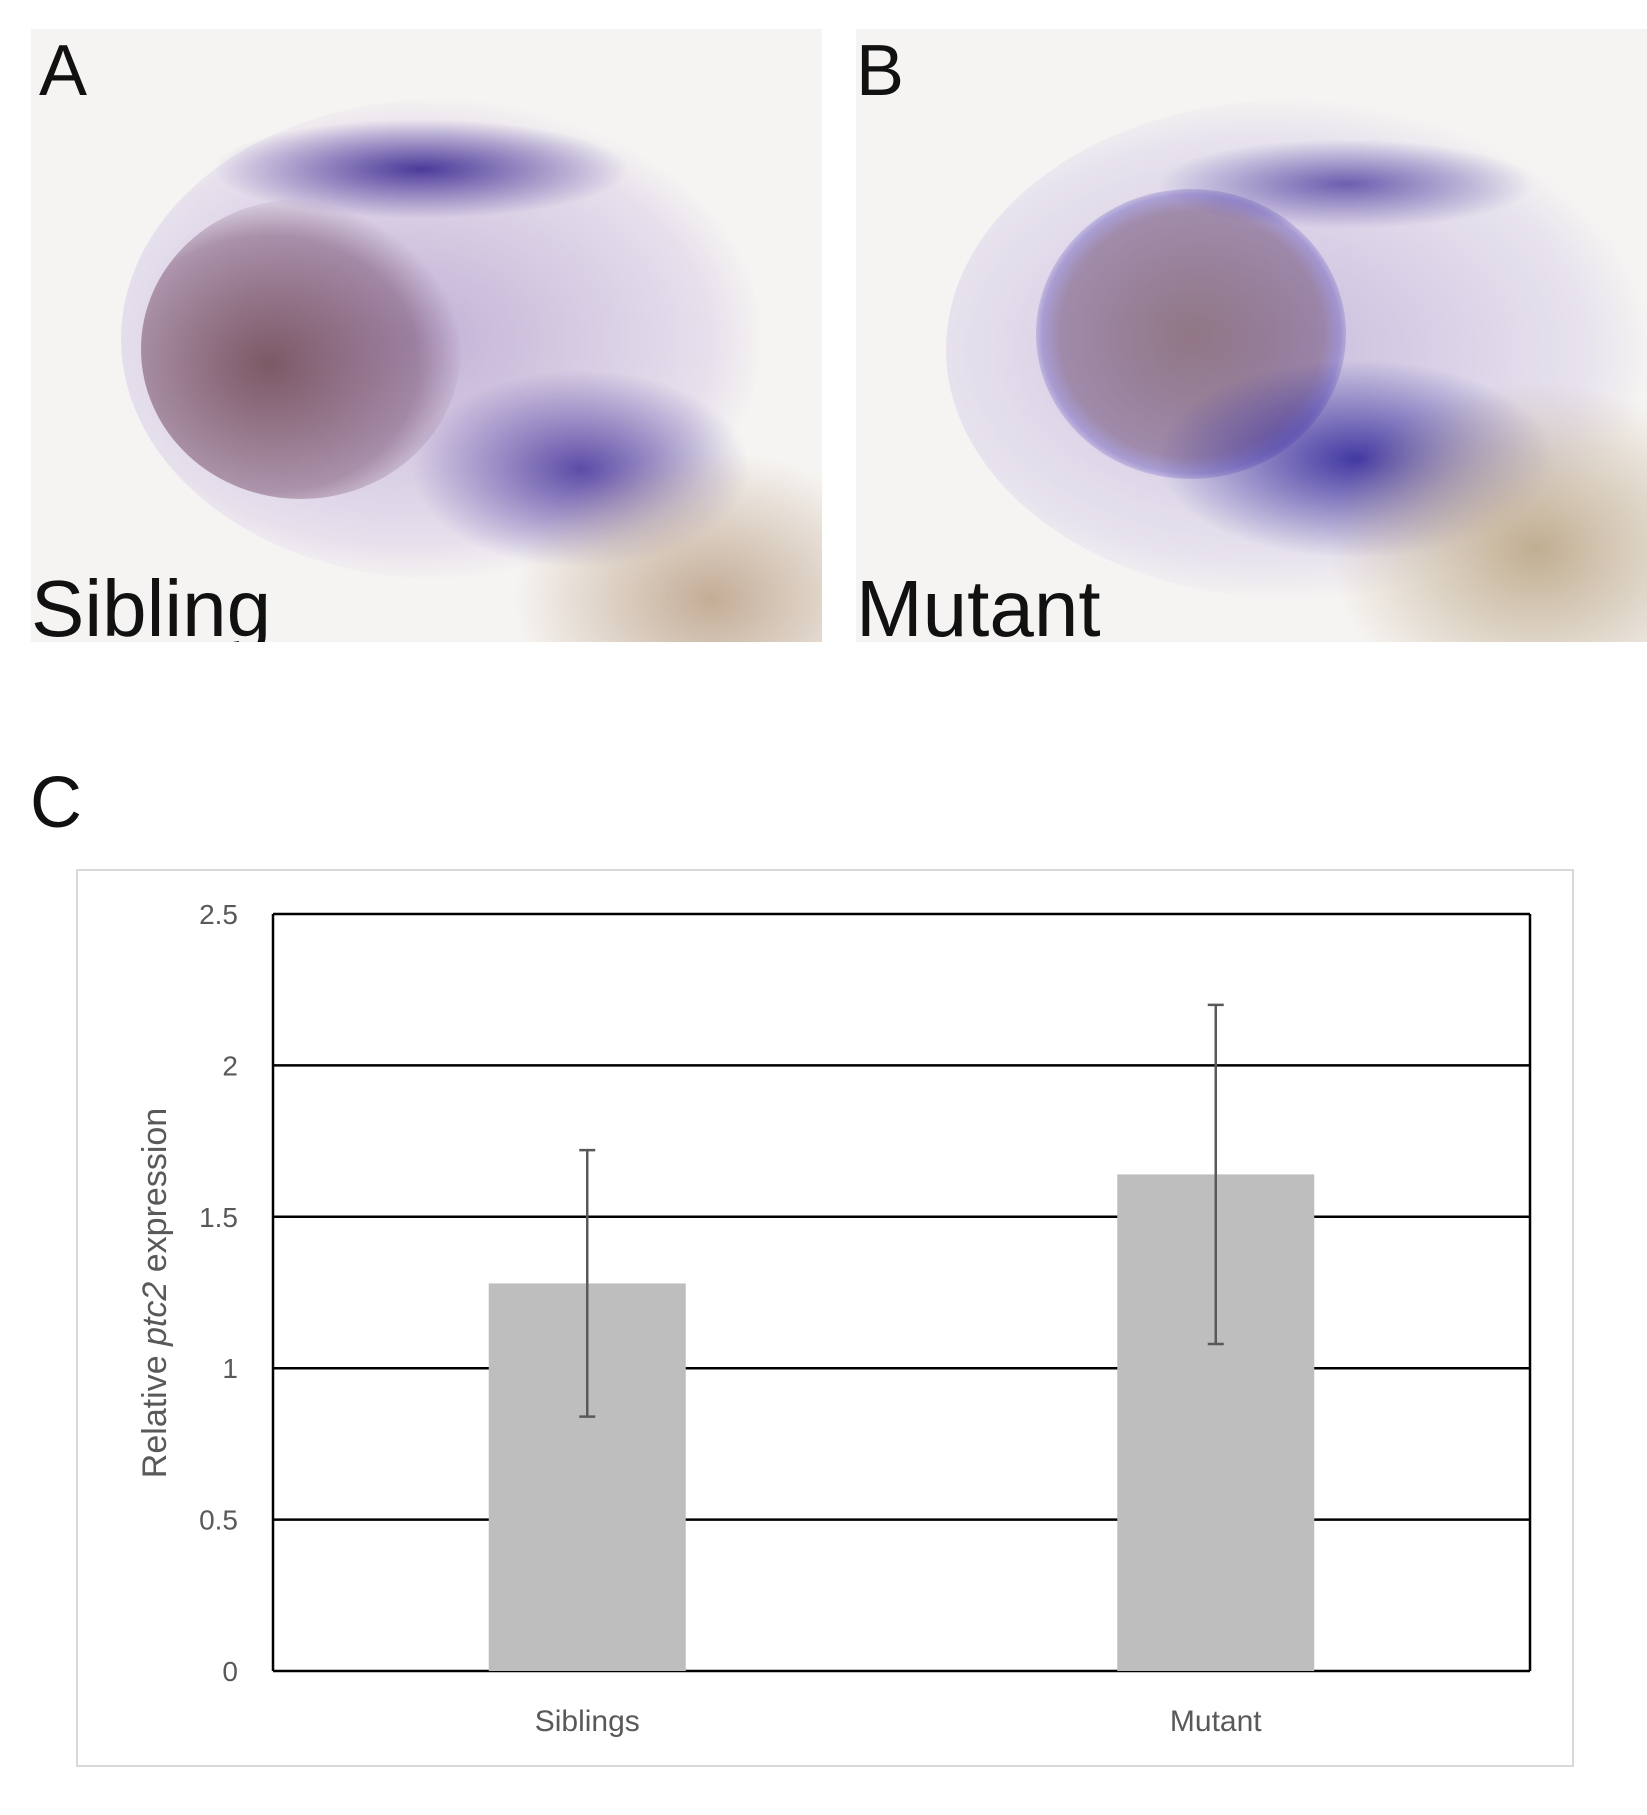 This screenshot has height=1815, width=1647. Describe the element at coordinates (230, 1065) in the screenshot. I see `y-tick-label: 2` at that location.